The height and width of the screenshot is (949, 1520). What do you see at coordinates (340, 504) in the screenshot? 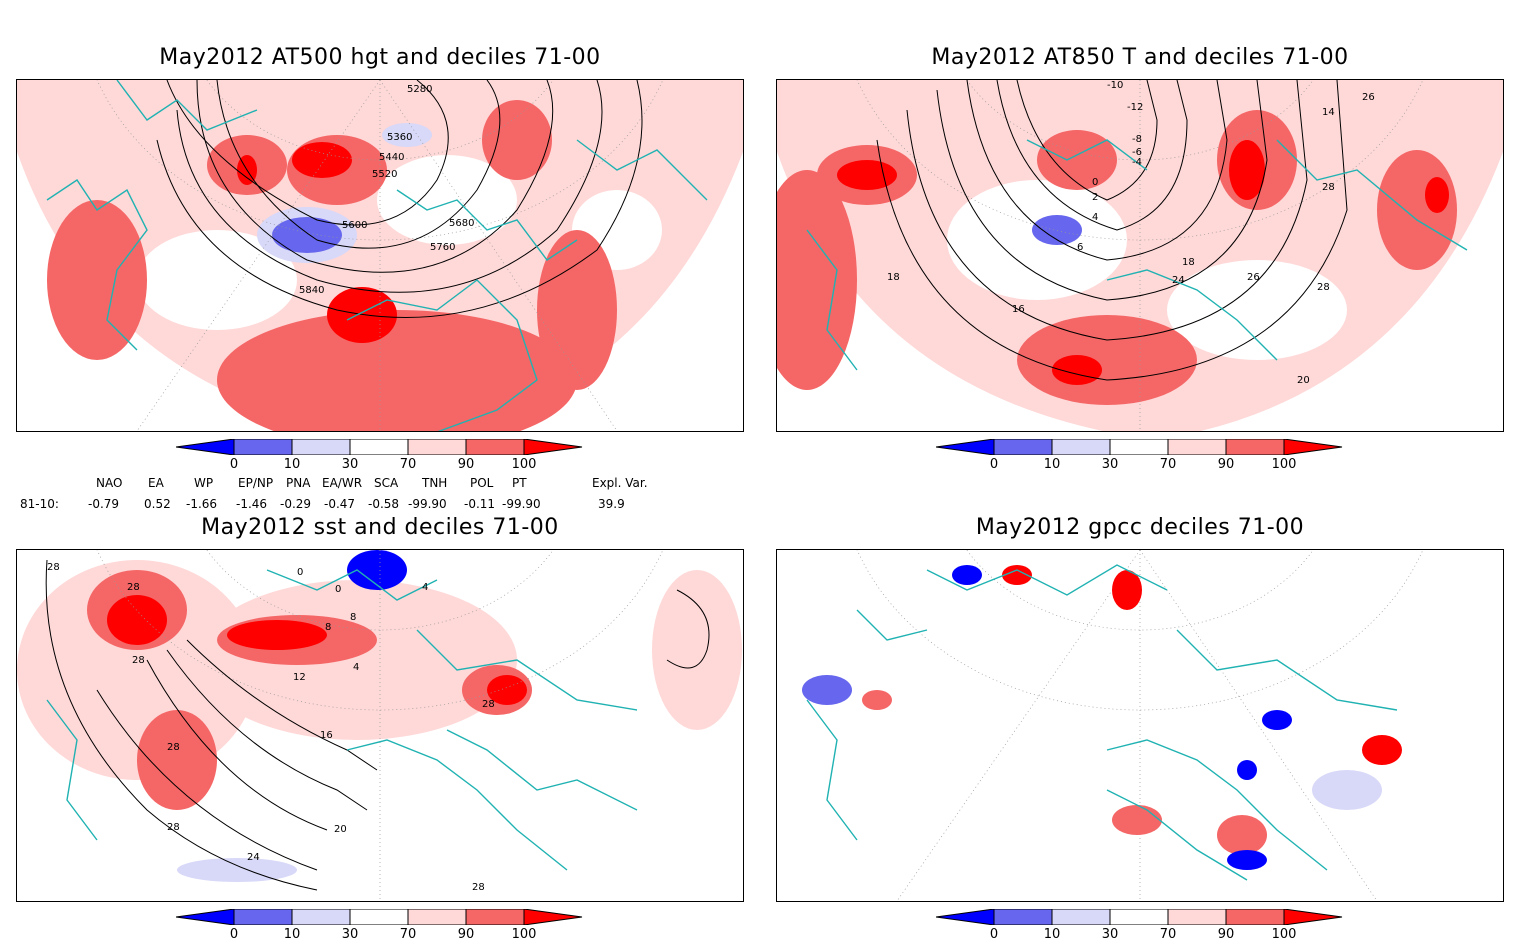
I see `index-value: -0.47` at bounding box center [340, 504].